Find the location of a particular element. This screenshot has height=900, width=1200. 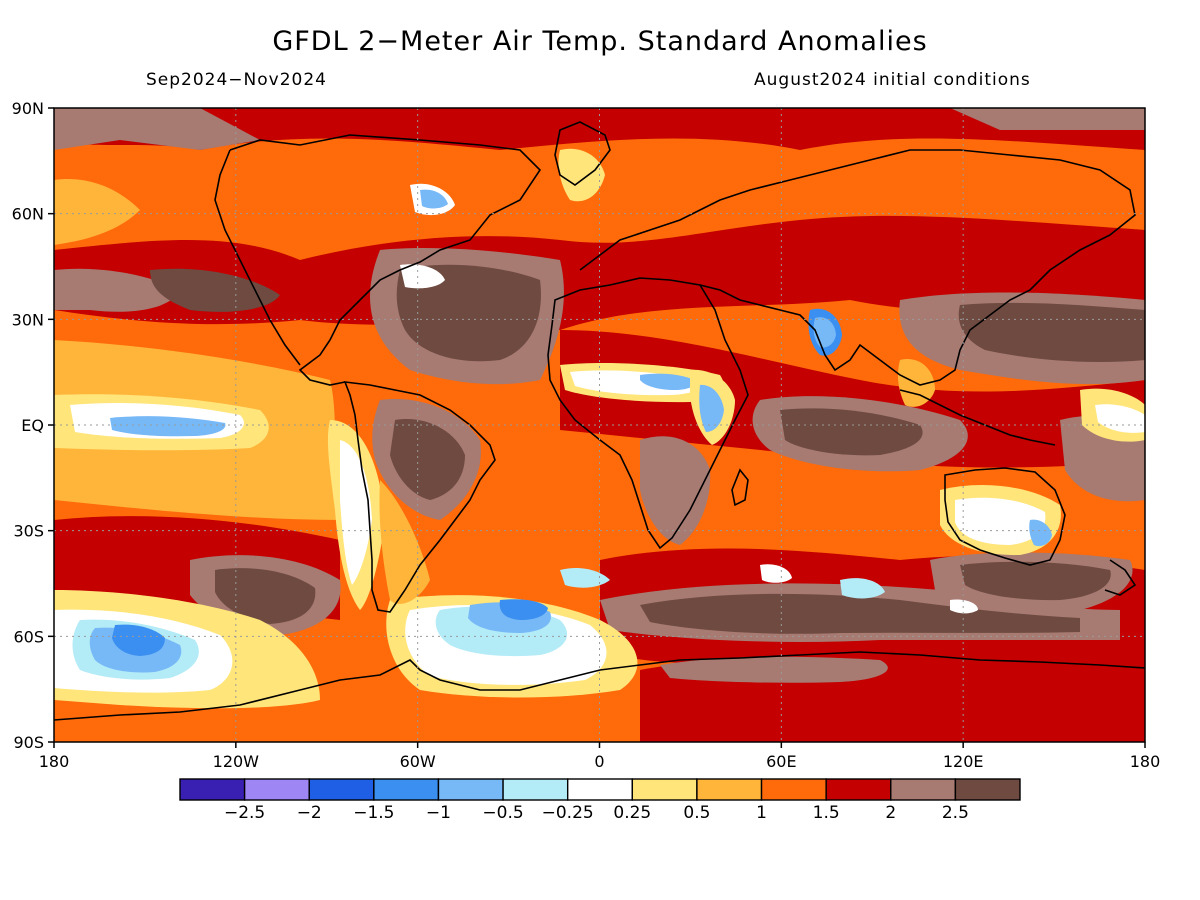

colorbar-label: 1 is located at coordinates (761, 813).